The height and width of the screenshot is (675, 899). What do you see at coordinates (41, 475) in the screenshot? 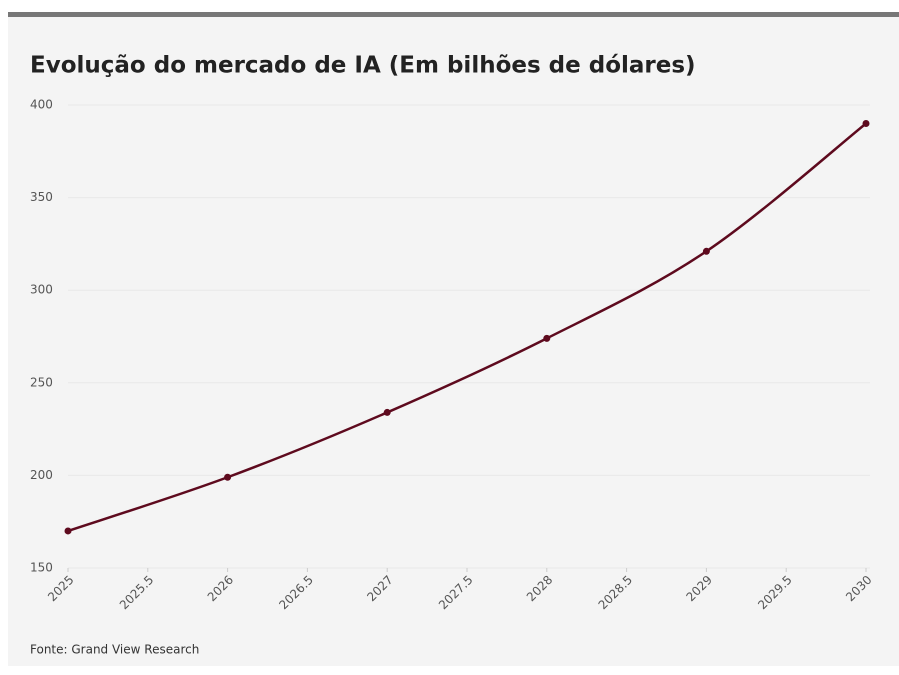
I see `y-tick-label: 200` at bounding box center [41, 475].